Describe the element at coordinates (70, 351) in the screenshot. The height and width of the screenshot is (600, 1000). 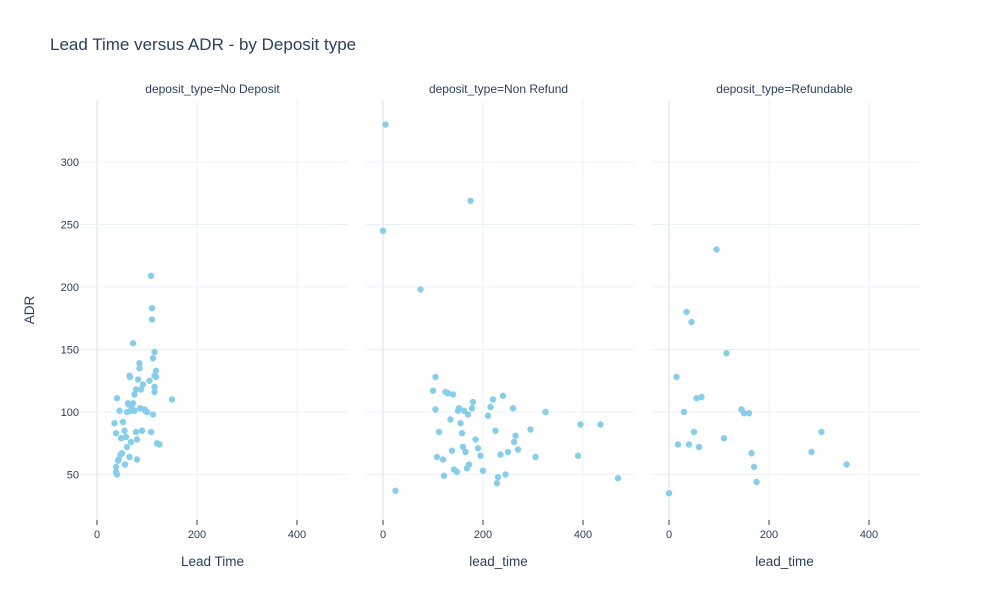
I see `y-tick-label: 150` at that location.